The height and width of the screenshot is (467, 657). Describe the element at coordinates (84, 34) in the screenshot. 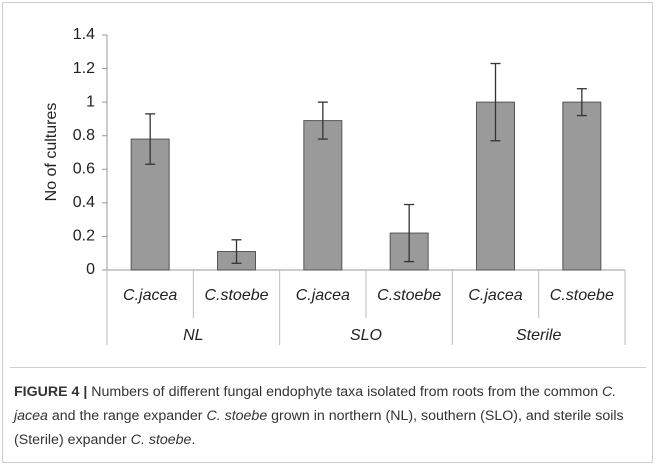

I see `y-tick-label: 1.4` at that location.